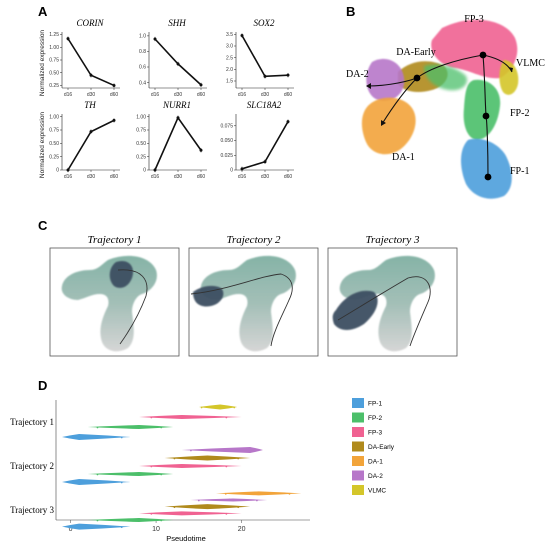 The height and width of the screenshot is (544, 550). What do you see at coordinates (142, 83) in the screenshot?
I see `y-tick-label: 0.4` at bounding box center [142, 83].